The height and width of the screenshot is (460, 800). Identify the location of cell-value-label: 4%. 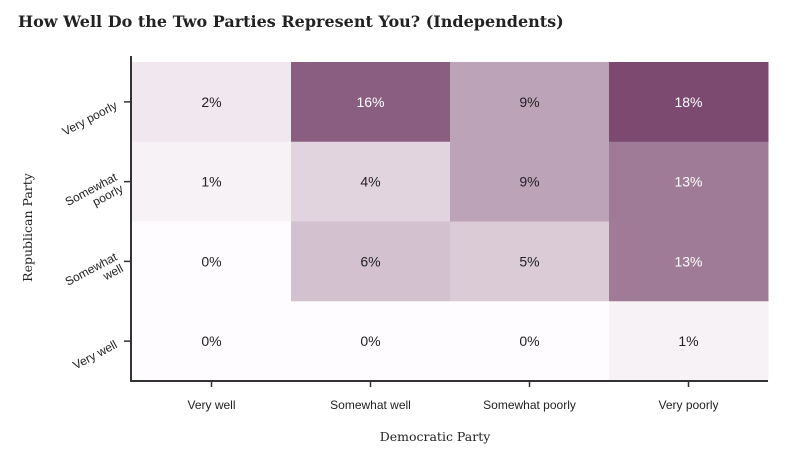
(370, 182).